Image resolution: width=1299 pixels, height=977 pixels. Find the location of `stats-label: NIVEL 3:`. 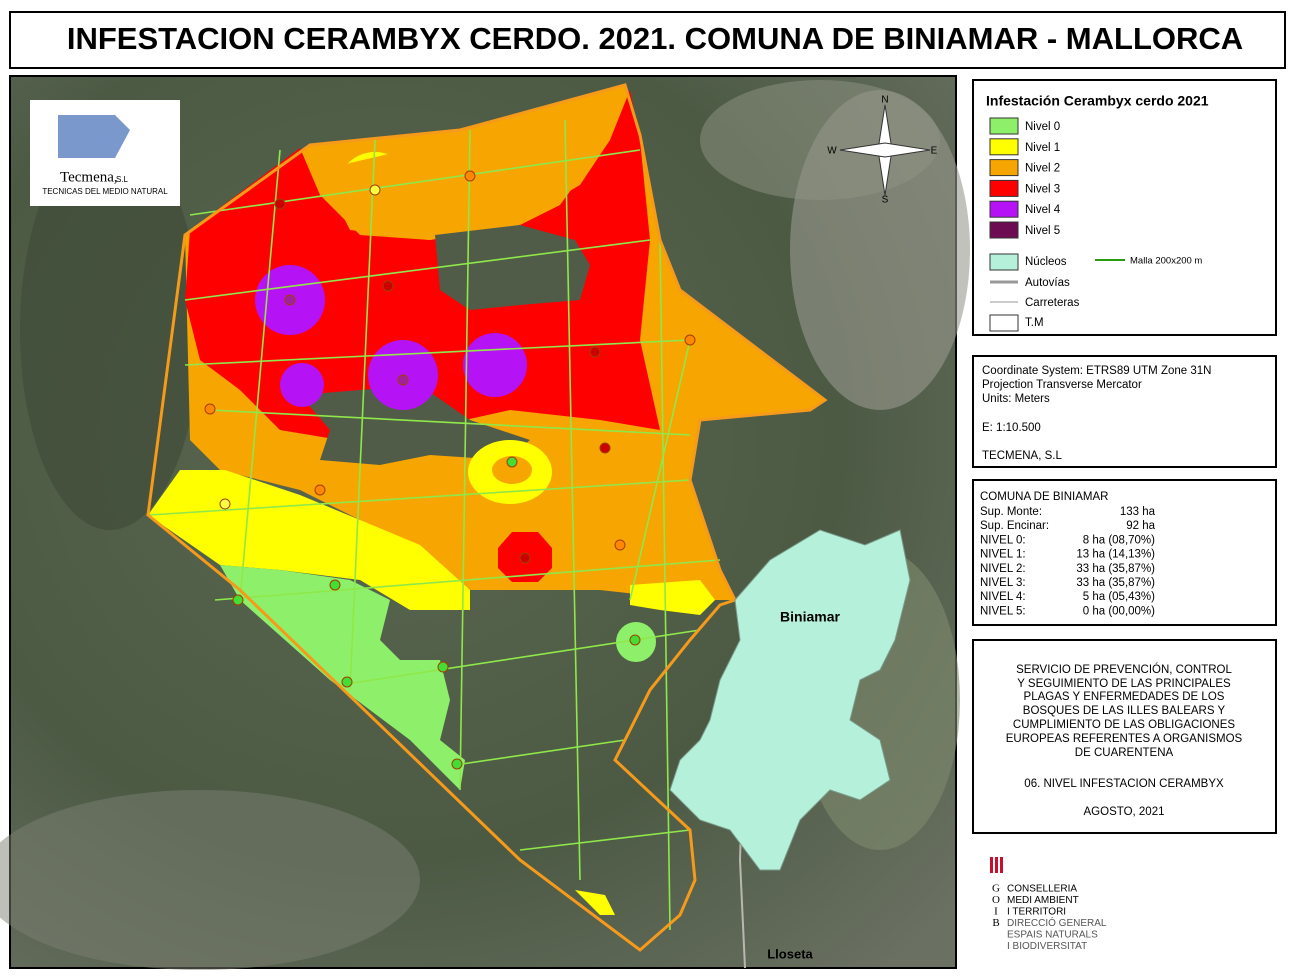

stats-label: NIVEL 3: is located at coordinates (1003, 583).